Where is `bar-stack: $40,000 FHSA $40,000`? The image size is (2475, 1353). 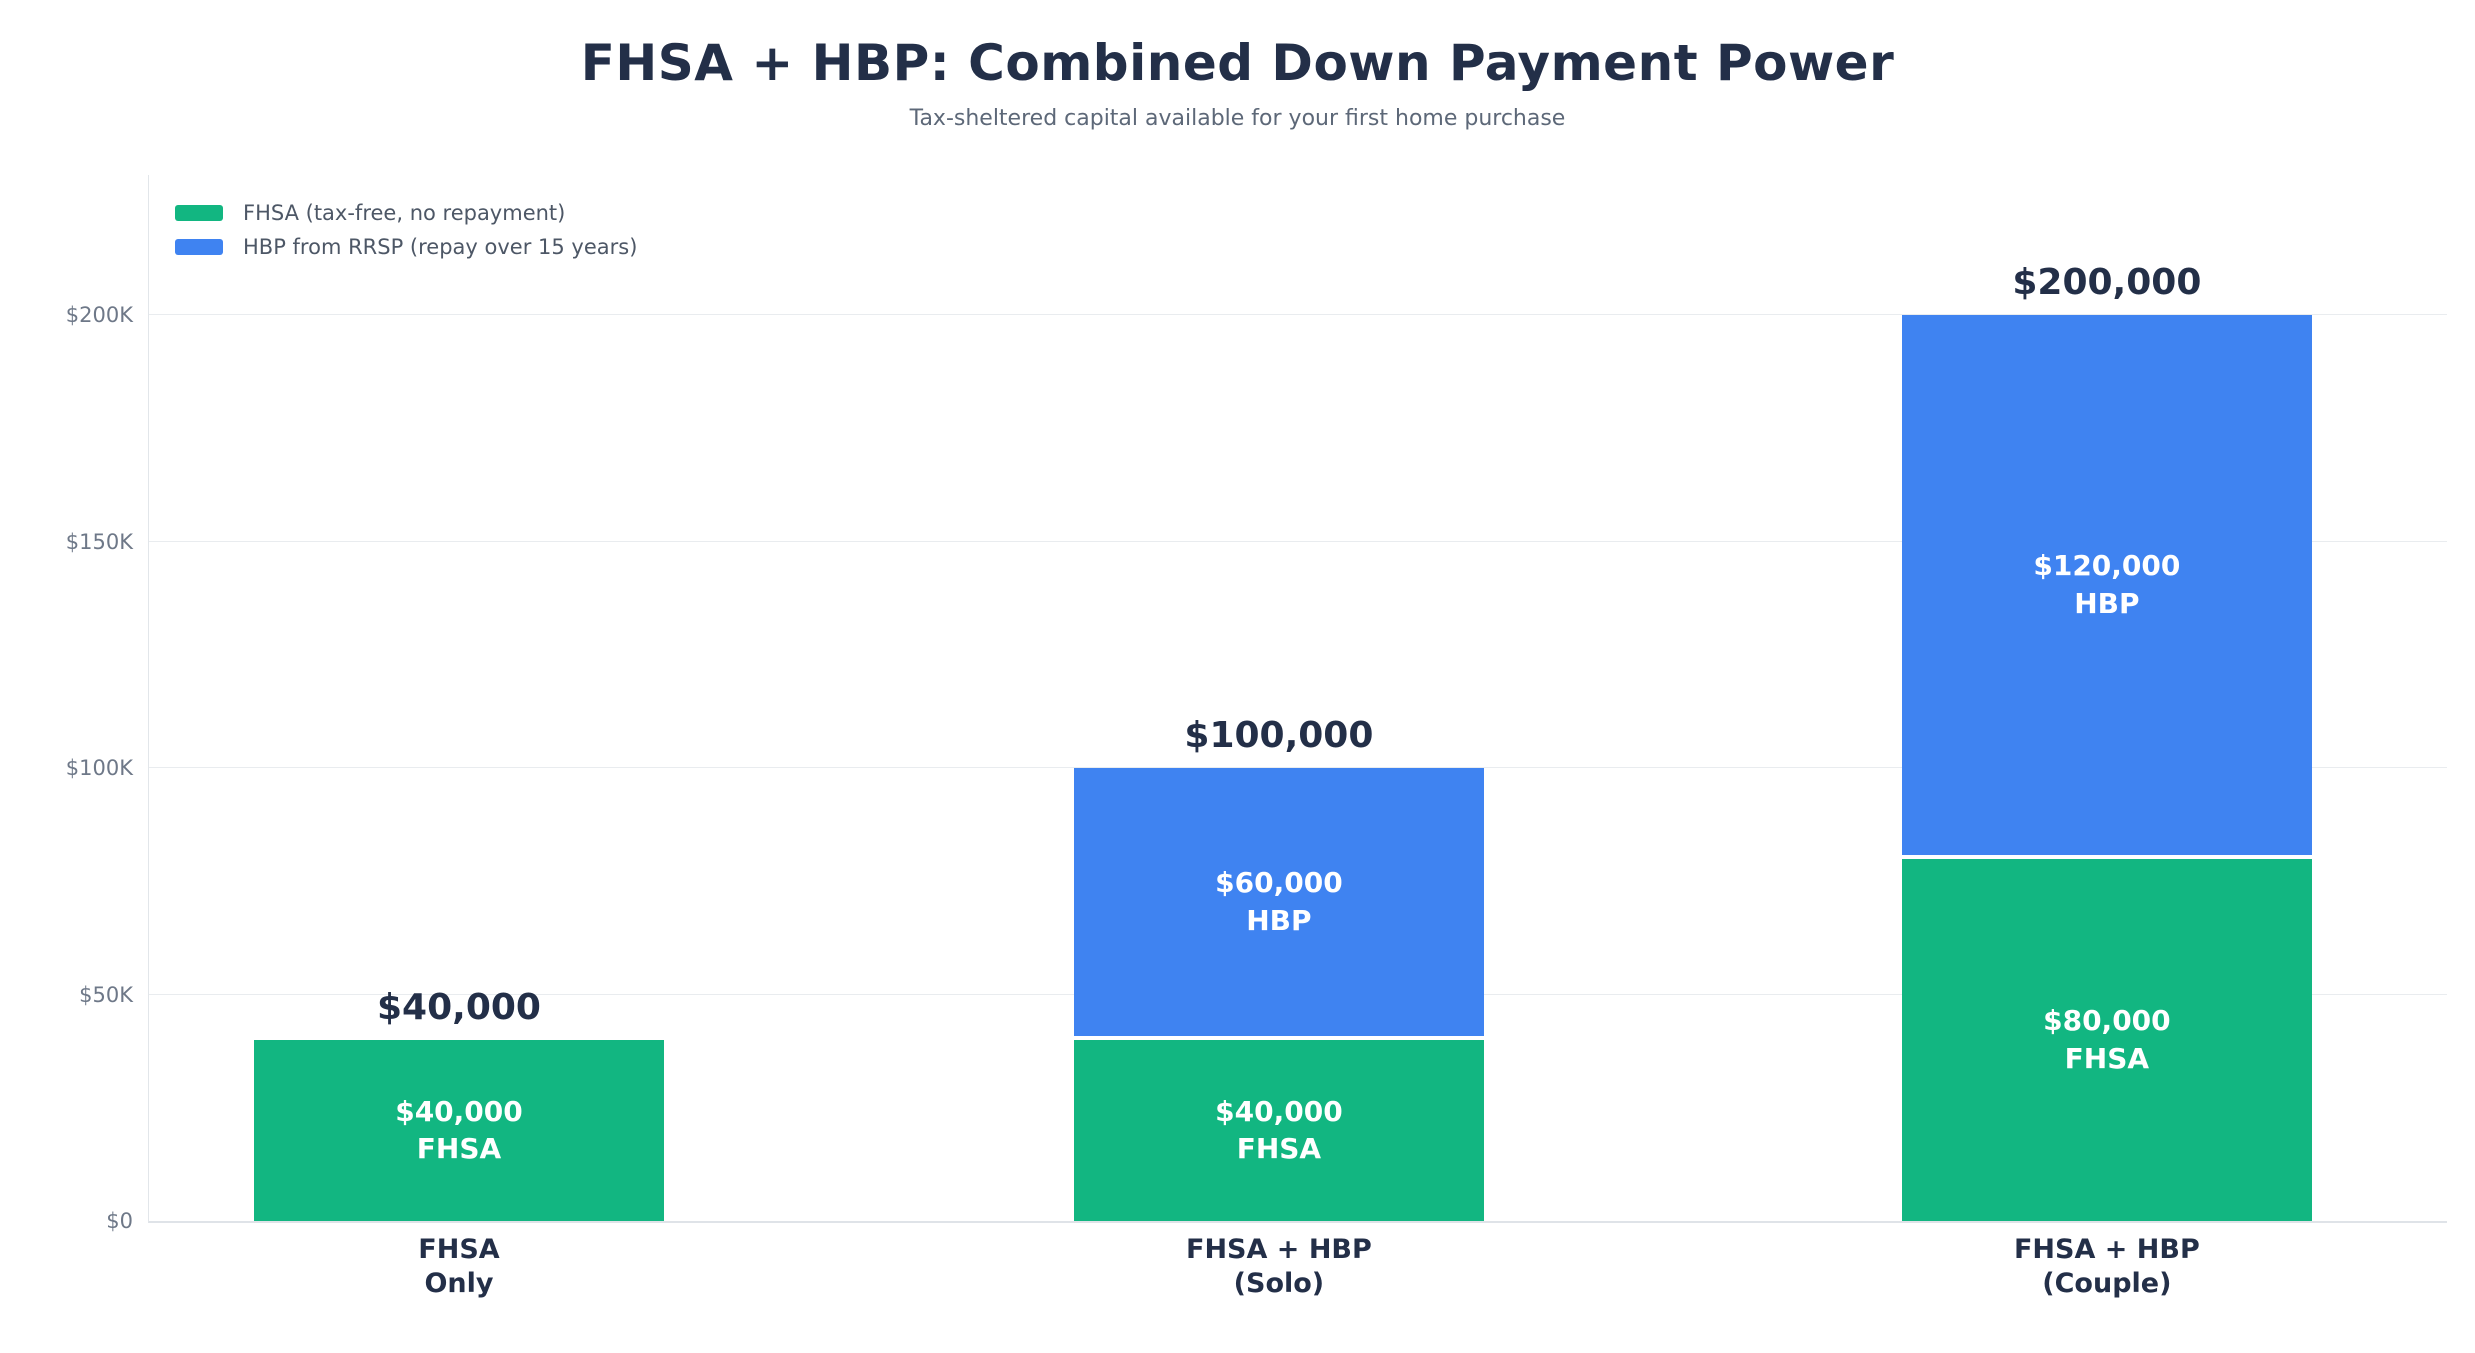 bar-stack: $40,000 FHSA $40,000 is located at coordinates (459, 698).